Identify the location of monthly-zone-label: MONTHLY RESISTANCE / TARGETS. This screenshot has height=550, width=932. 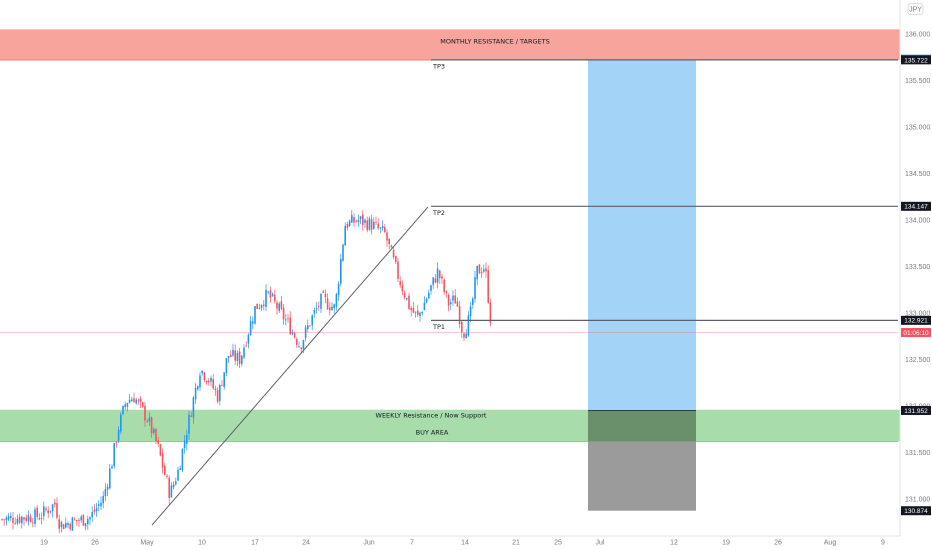
(494, 41).